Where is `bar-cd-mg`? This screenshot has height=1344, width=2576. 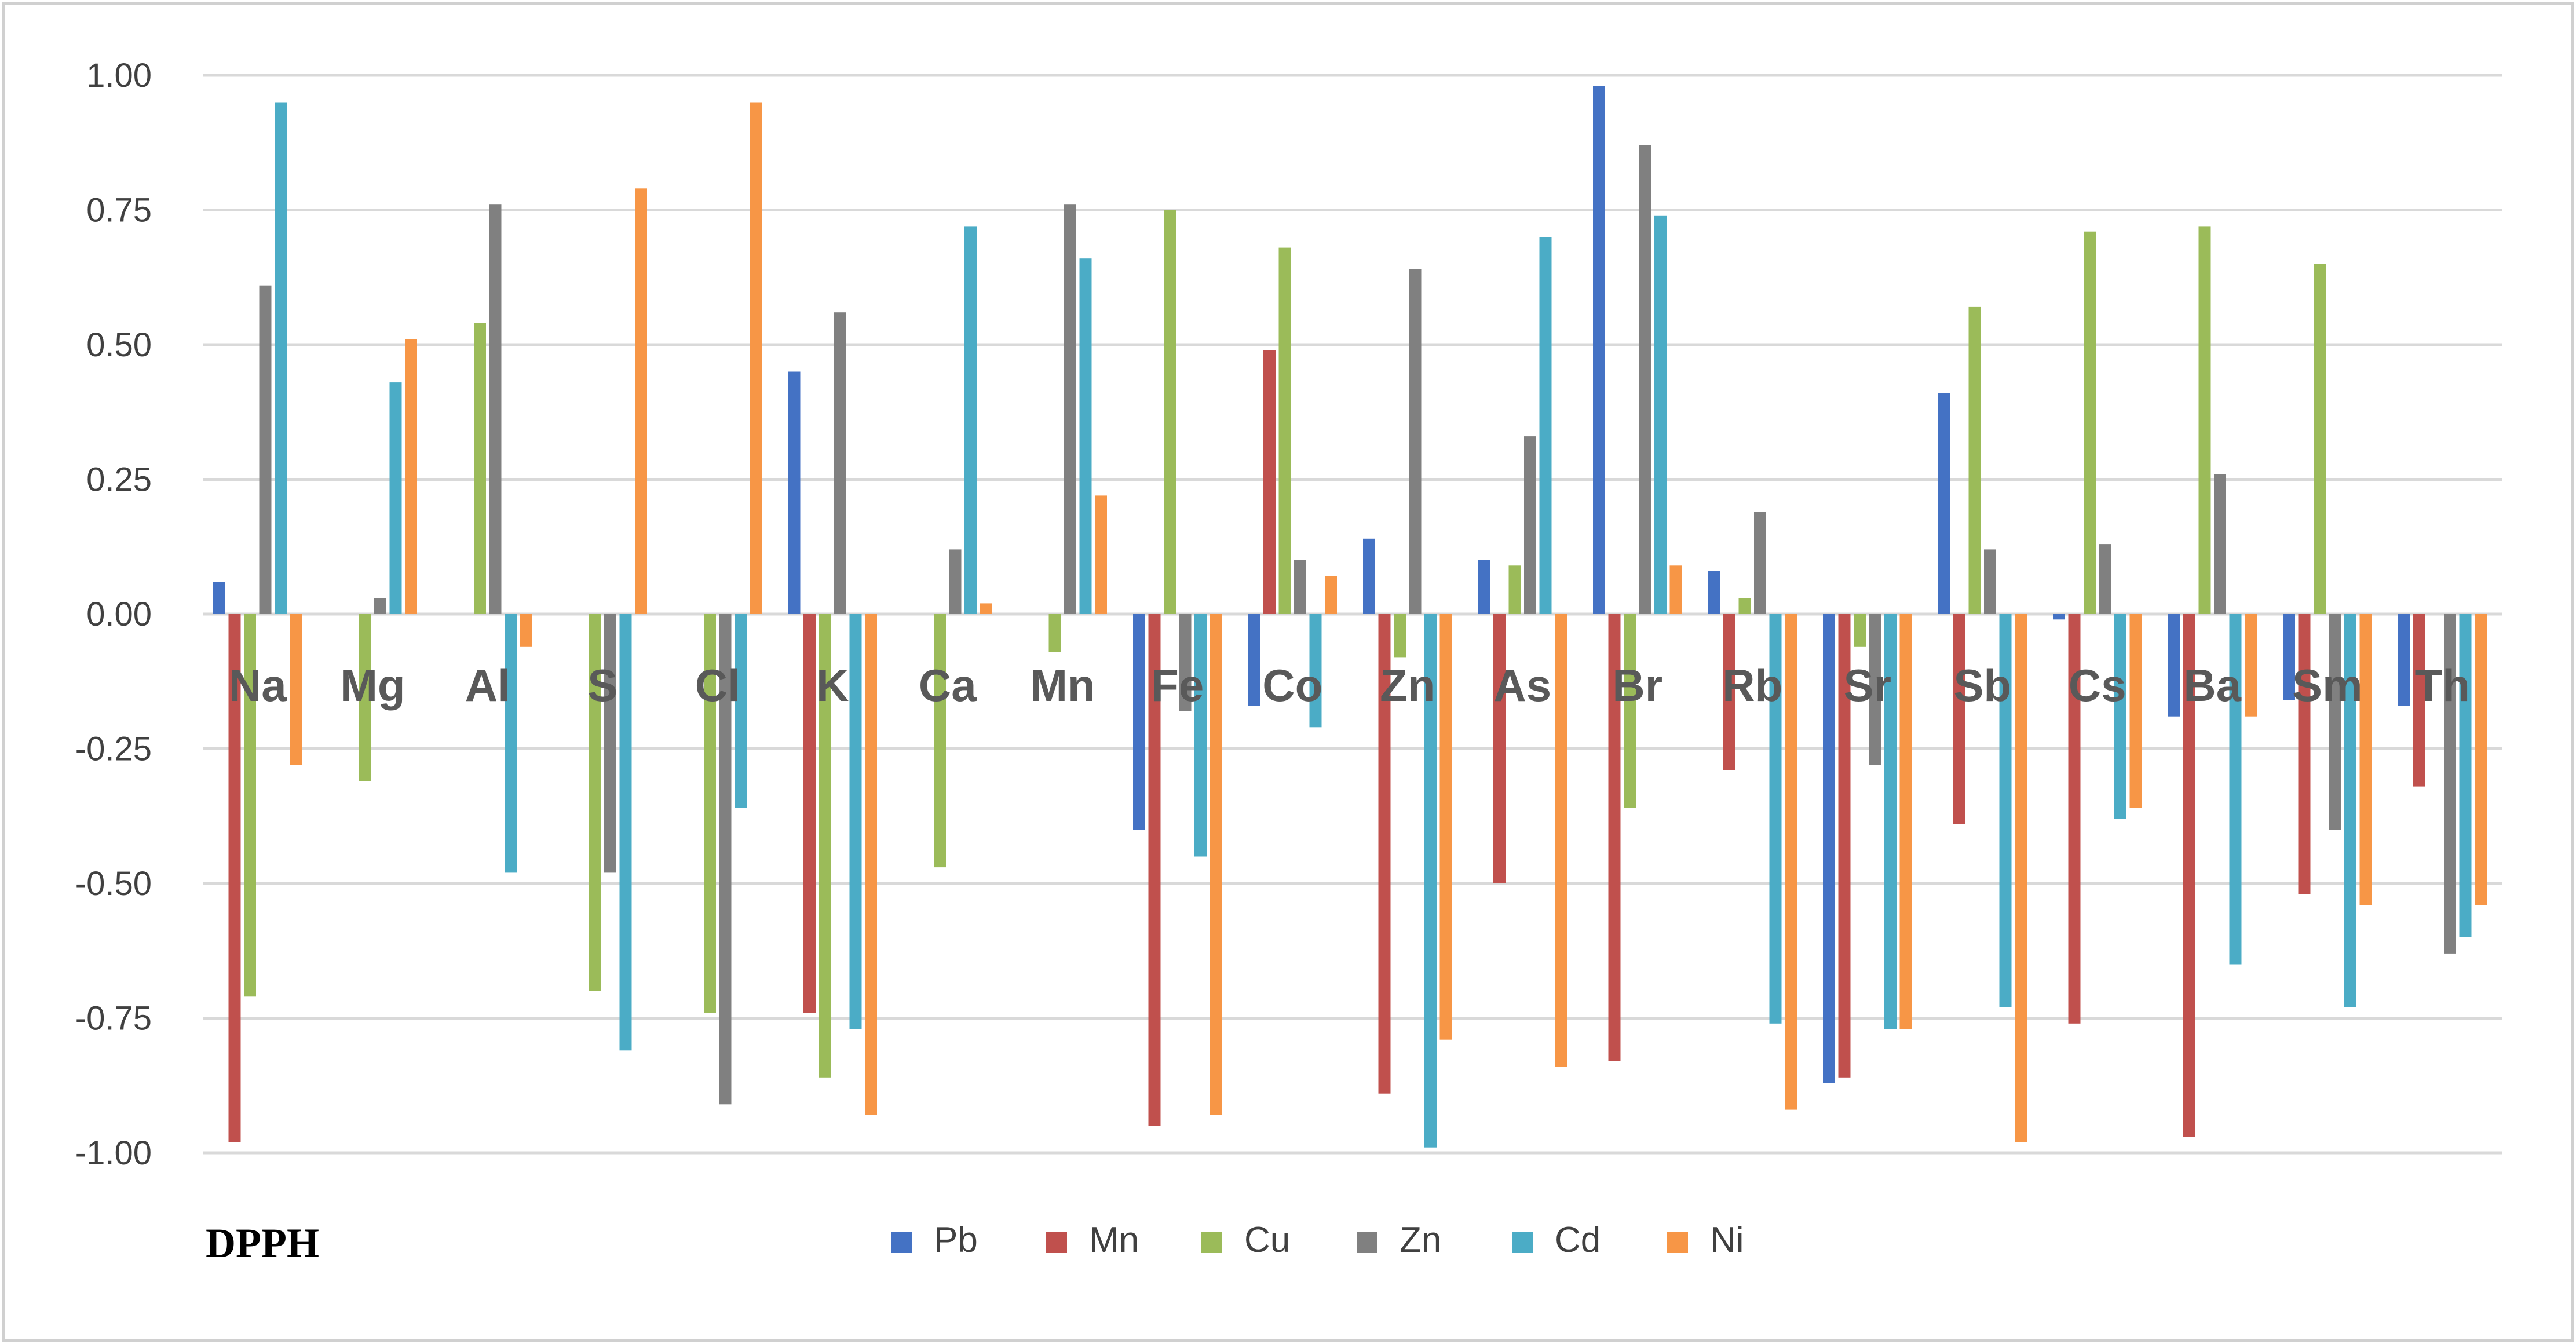
bar-cd-mg is located at coordinates (395, 498).